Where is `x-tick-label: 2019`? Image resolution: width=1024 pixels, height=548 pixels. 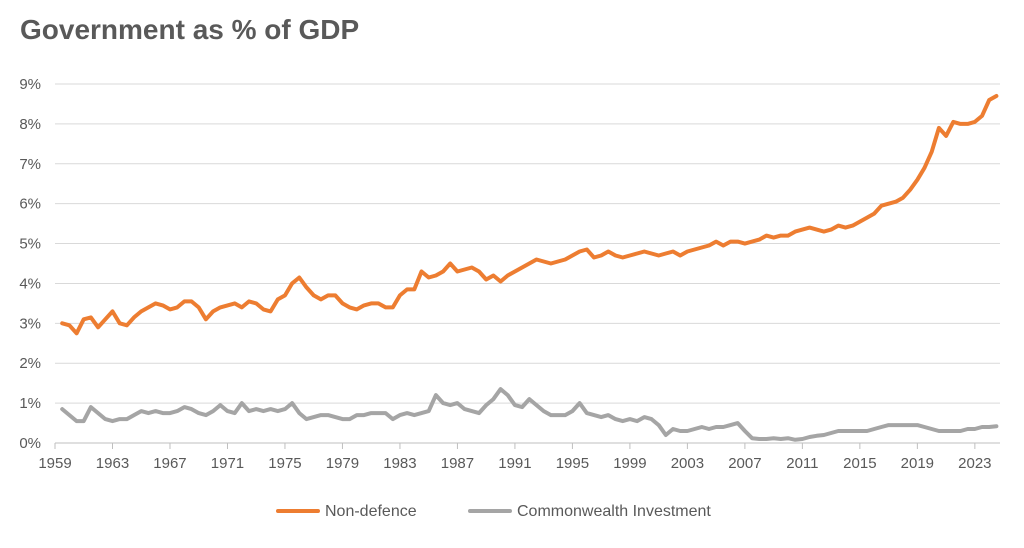 x-tick-label: 2019 is located at coordinates (917, 463).